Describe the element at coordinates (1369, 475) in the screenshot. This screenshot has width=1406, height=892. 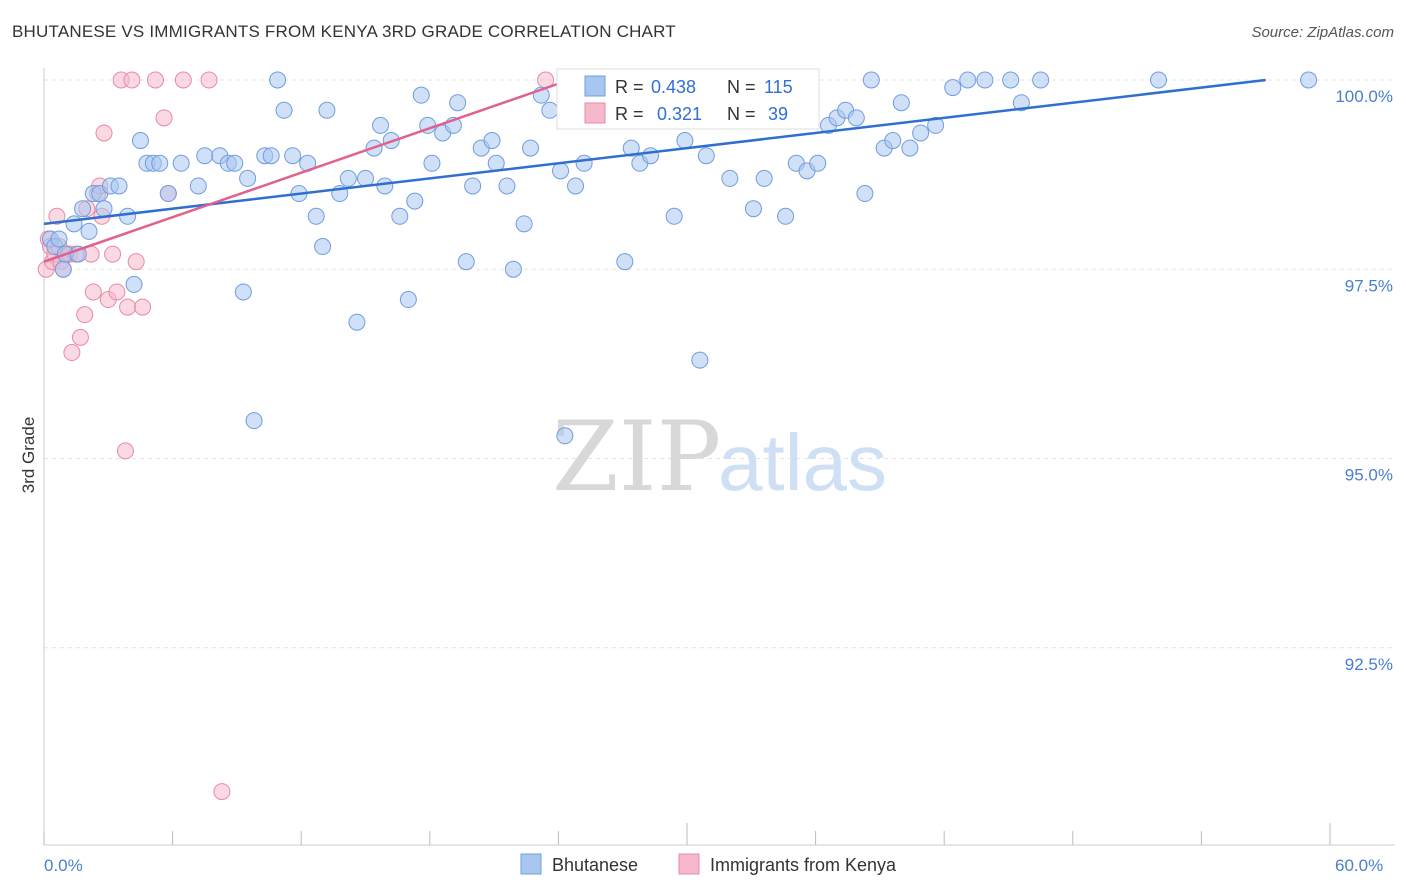
I see `y-tick-label-2: 95.0%` at that location.